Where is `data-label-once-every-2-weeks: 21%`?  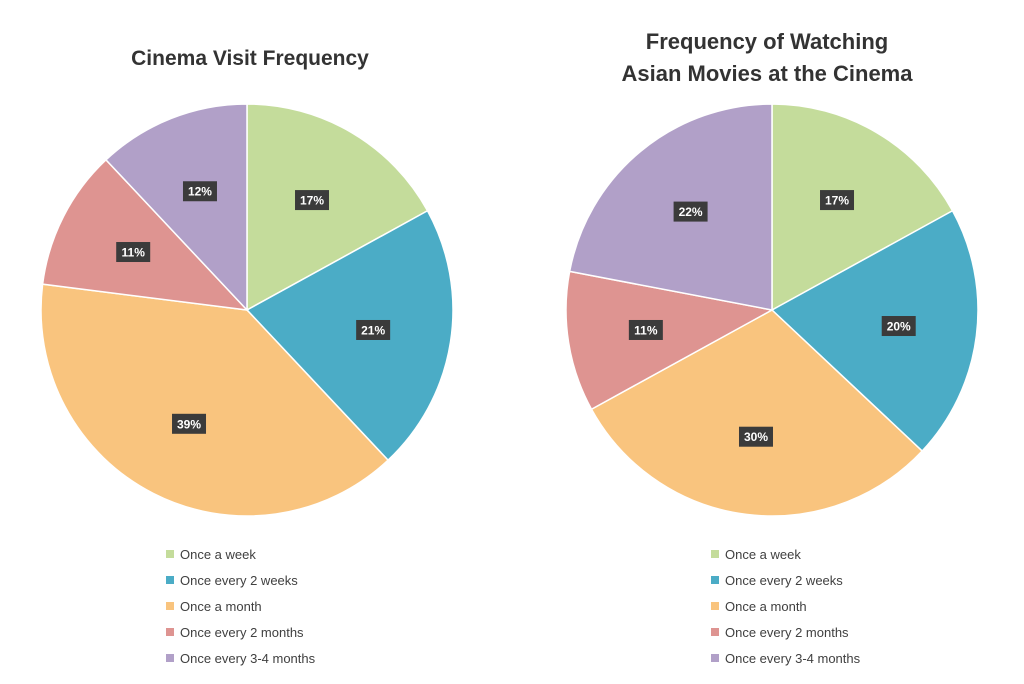 data-label-once-every-2-weeks: 21% is located at coordinates (373, 329).